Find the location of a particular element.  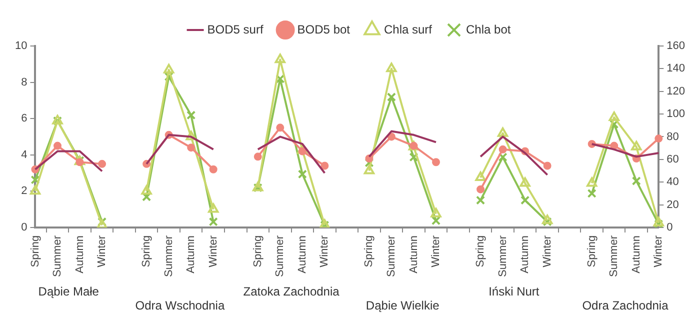

text: Zatoka Zachodnia is located at coordinates (291, 291).